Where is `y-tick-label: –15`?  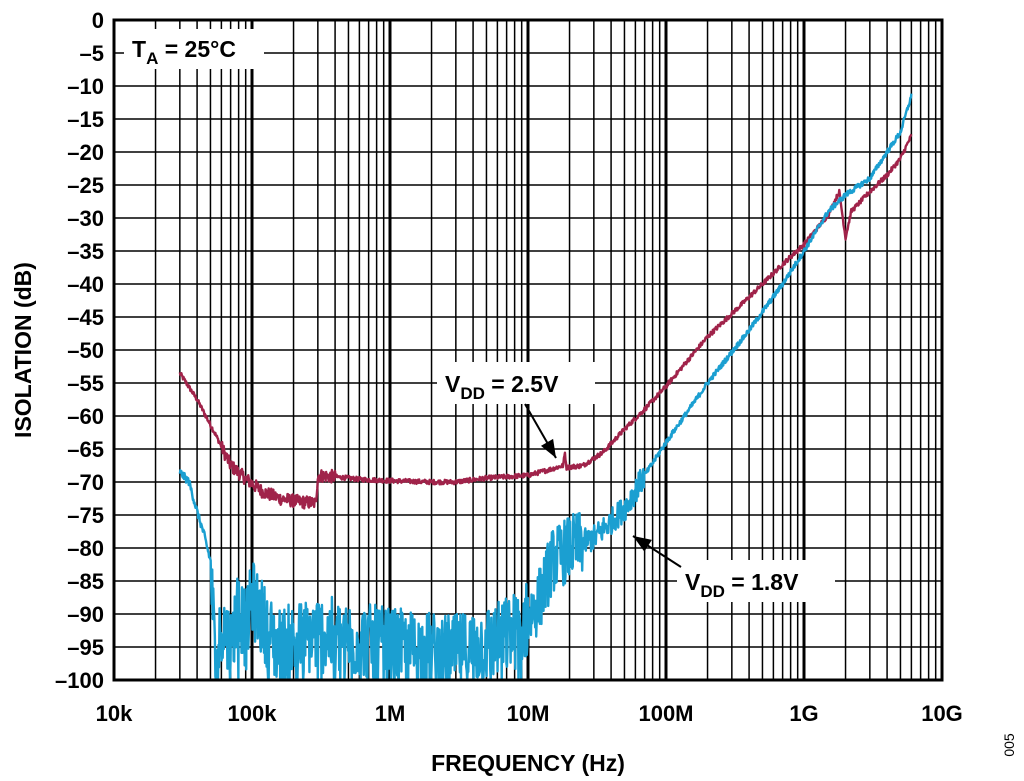 y-tick-label: –15 is located at coordinates (85, 119).